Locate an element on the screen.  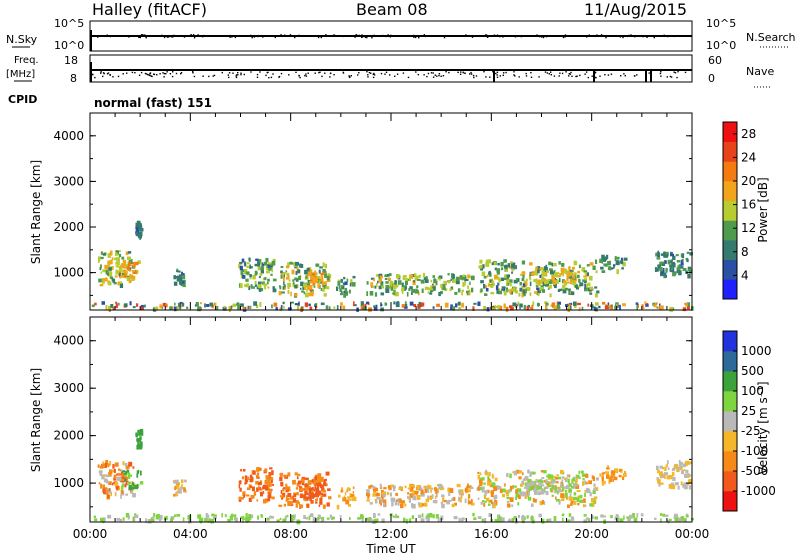
velocity-ytick-label: 4000 is located at coordinates (68, 341).